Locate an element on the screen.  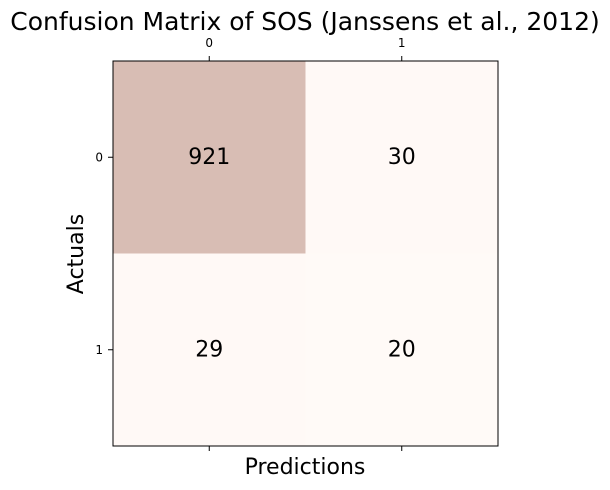
x-tick-label-1: 1 is located at coordinates (402, 43).